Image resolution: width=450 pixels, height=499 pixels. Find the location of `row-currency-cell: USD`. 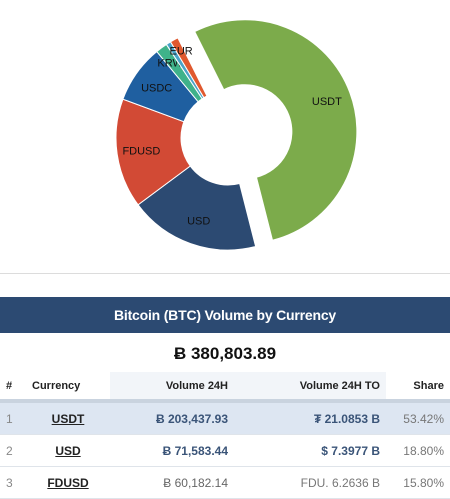

row-currency-cell: USD is located at coordinates (68, 450).